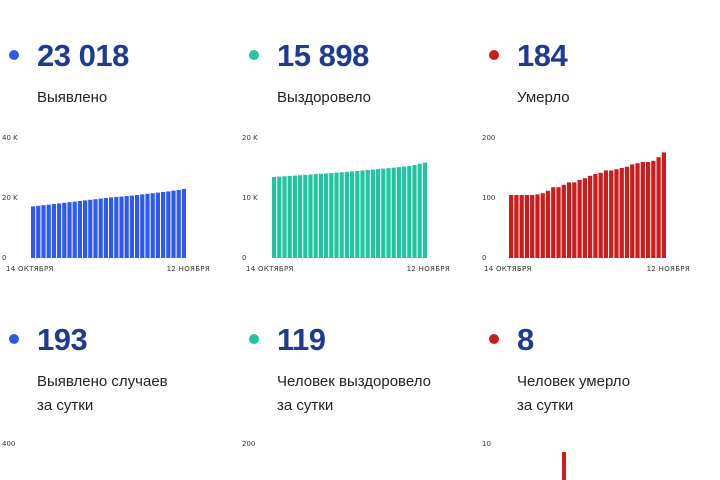  Describe the element at coordinates (62, 339) in the screenshot. I see `detected-daily-value: 193` at that location.